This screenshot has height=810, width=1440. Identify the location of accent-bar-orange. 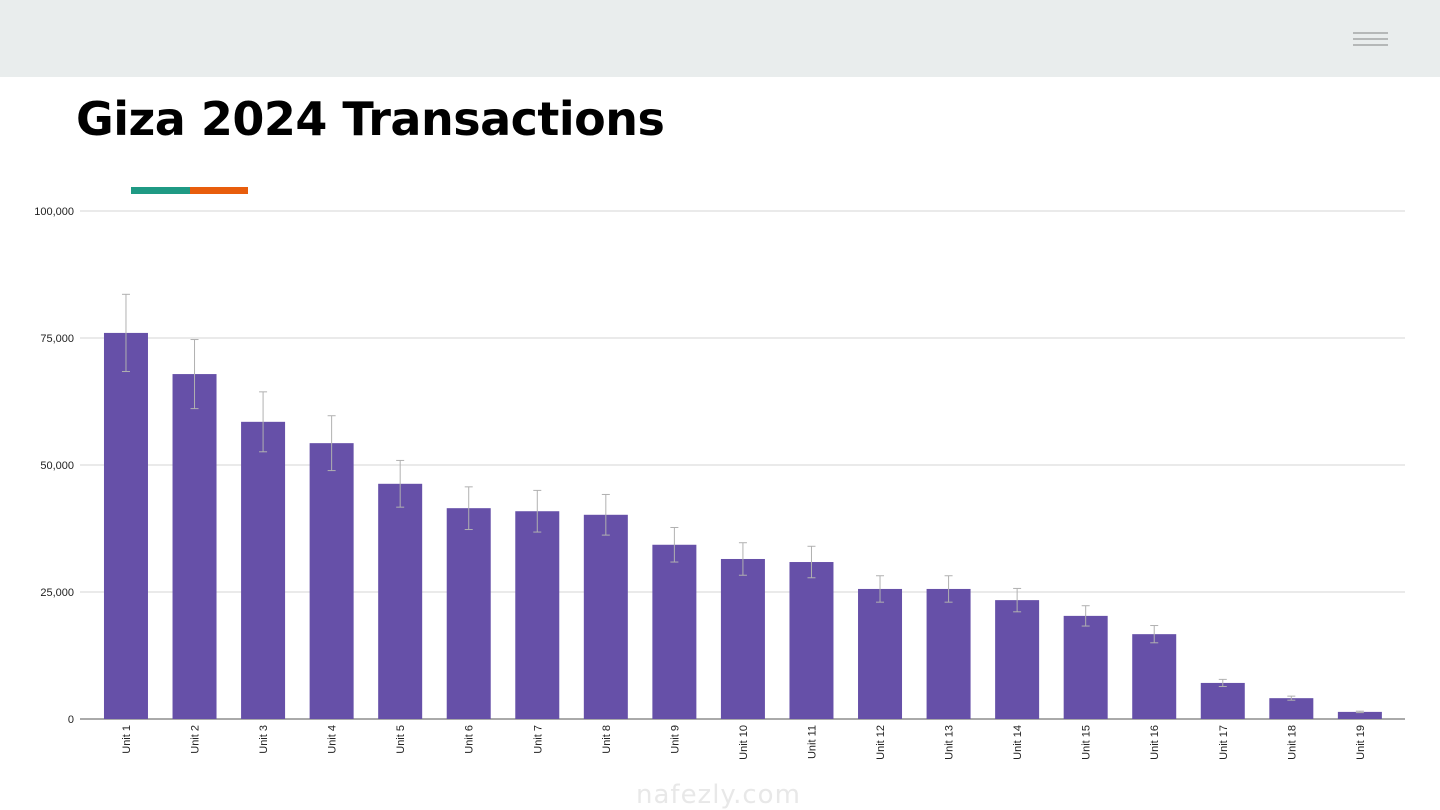
(219, 190).